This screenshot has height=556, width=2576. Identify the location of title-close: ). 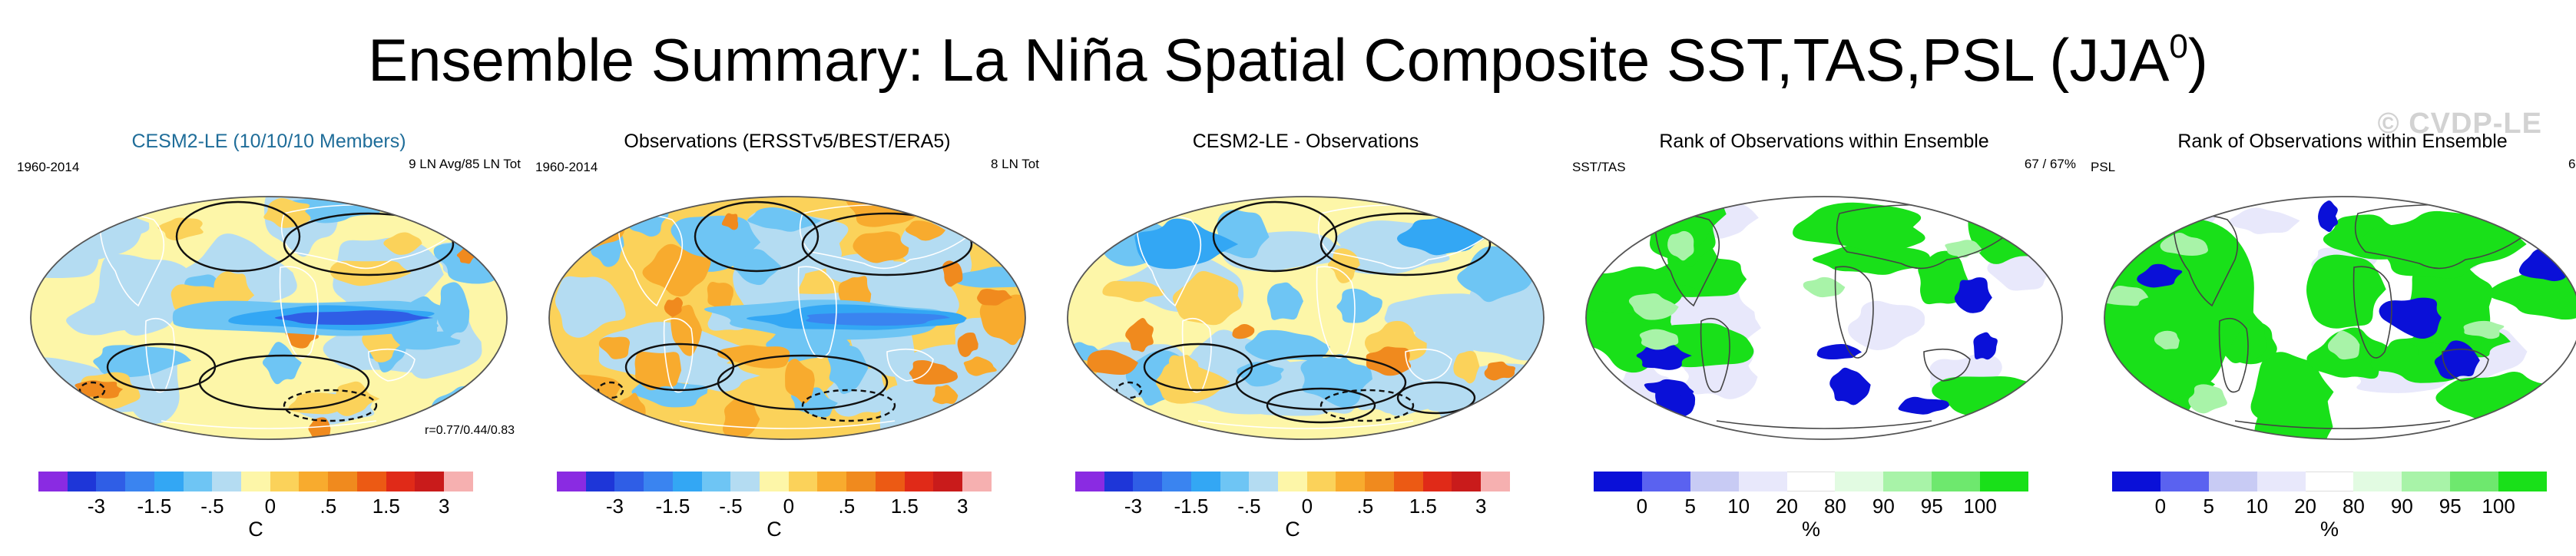
(2197, 60).